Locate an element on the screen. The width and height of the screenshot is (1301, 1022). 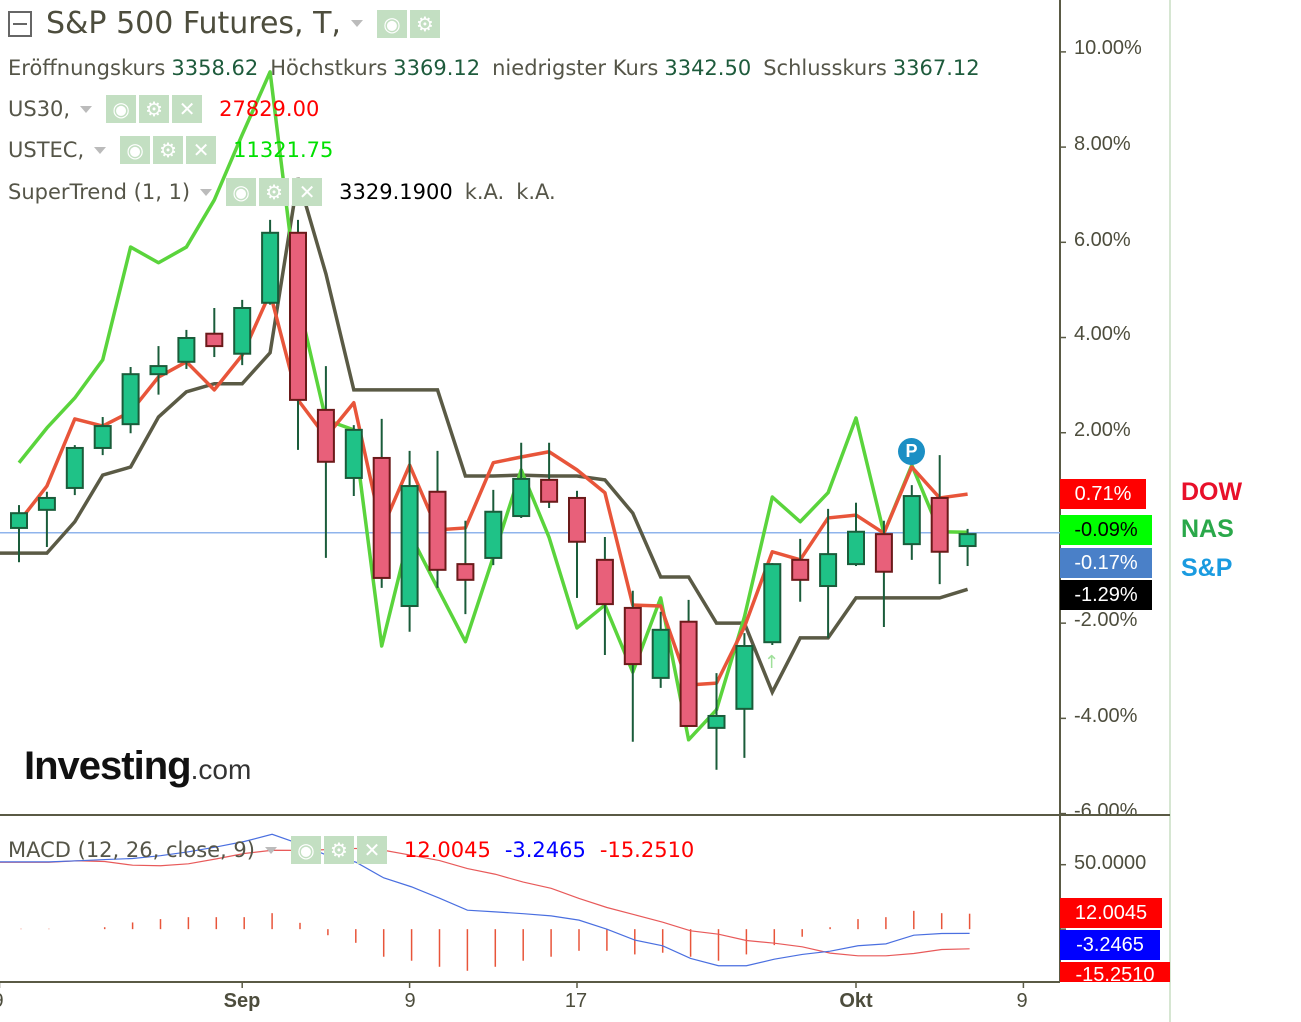
arrow-up-icon: ↑ is located at coordinates (772, 662).